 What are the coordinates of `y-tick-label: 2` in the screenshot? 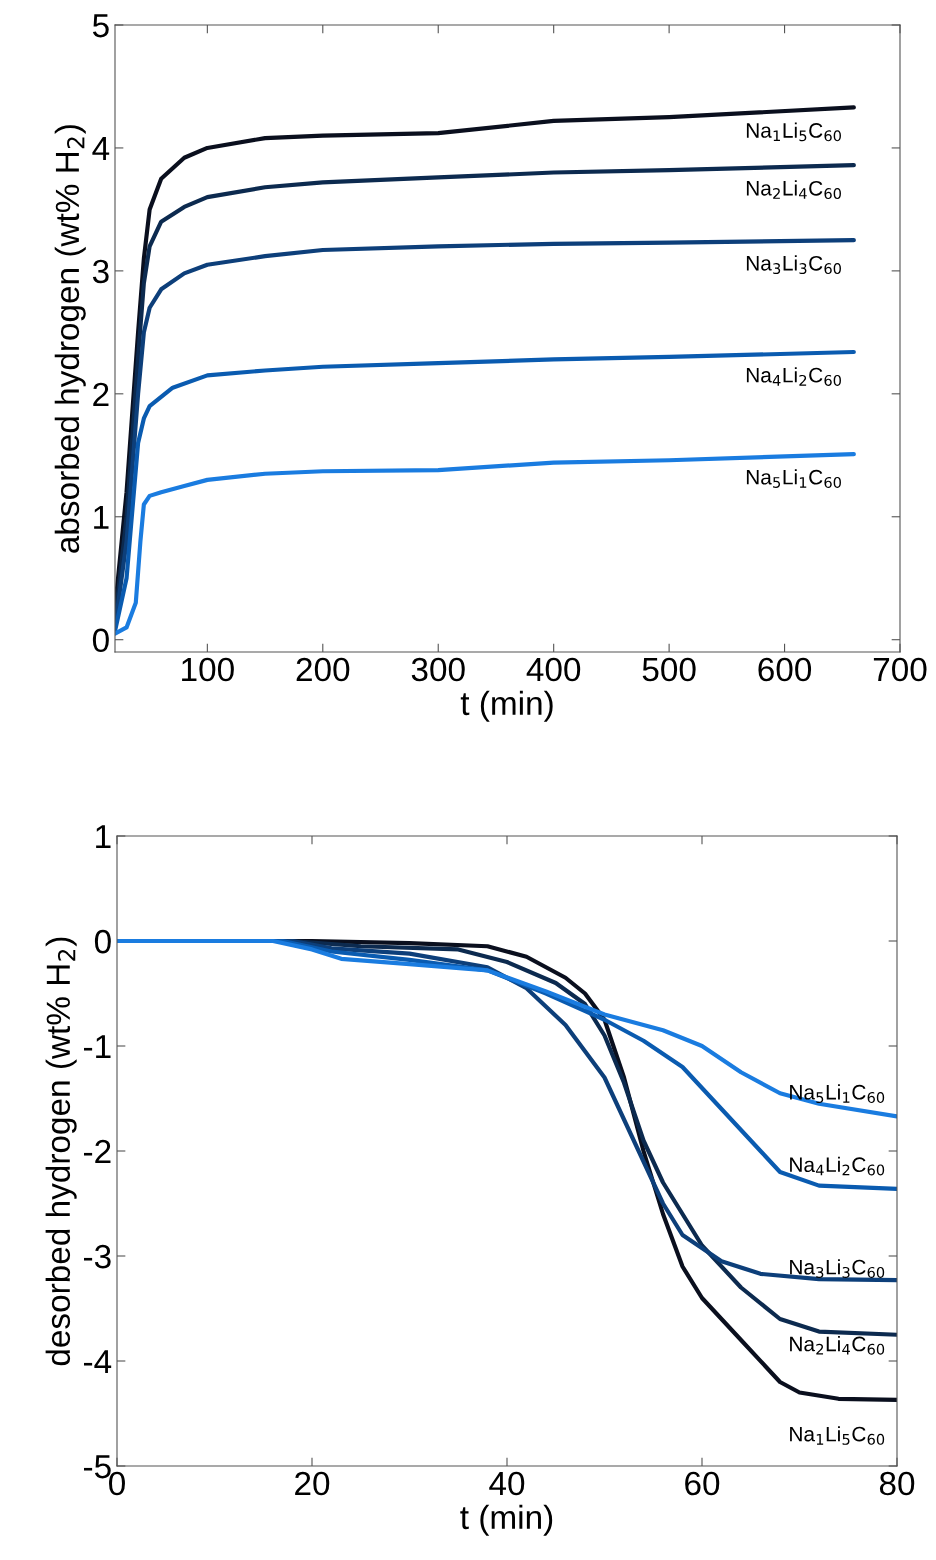 It's located at (101, 394).